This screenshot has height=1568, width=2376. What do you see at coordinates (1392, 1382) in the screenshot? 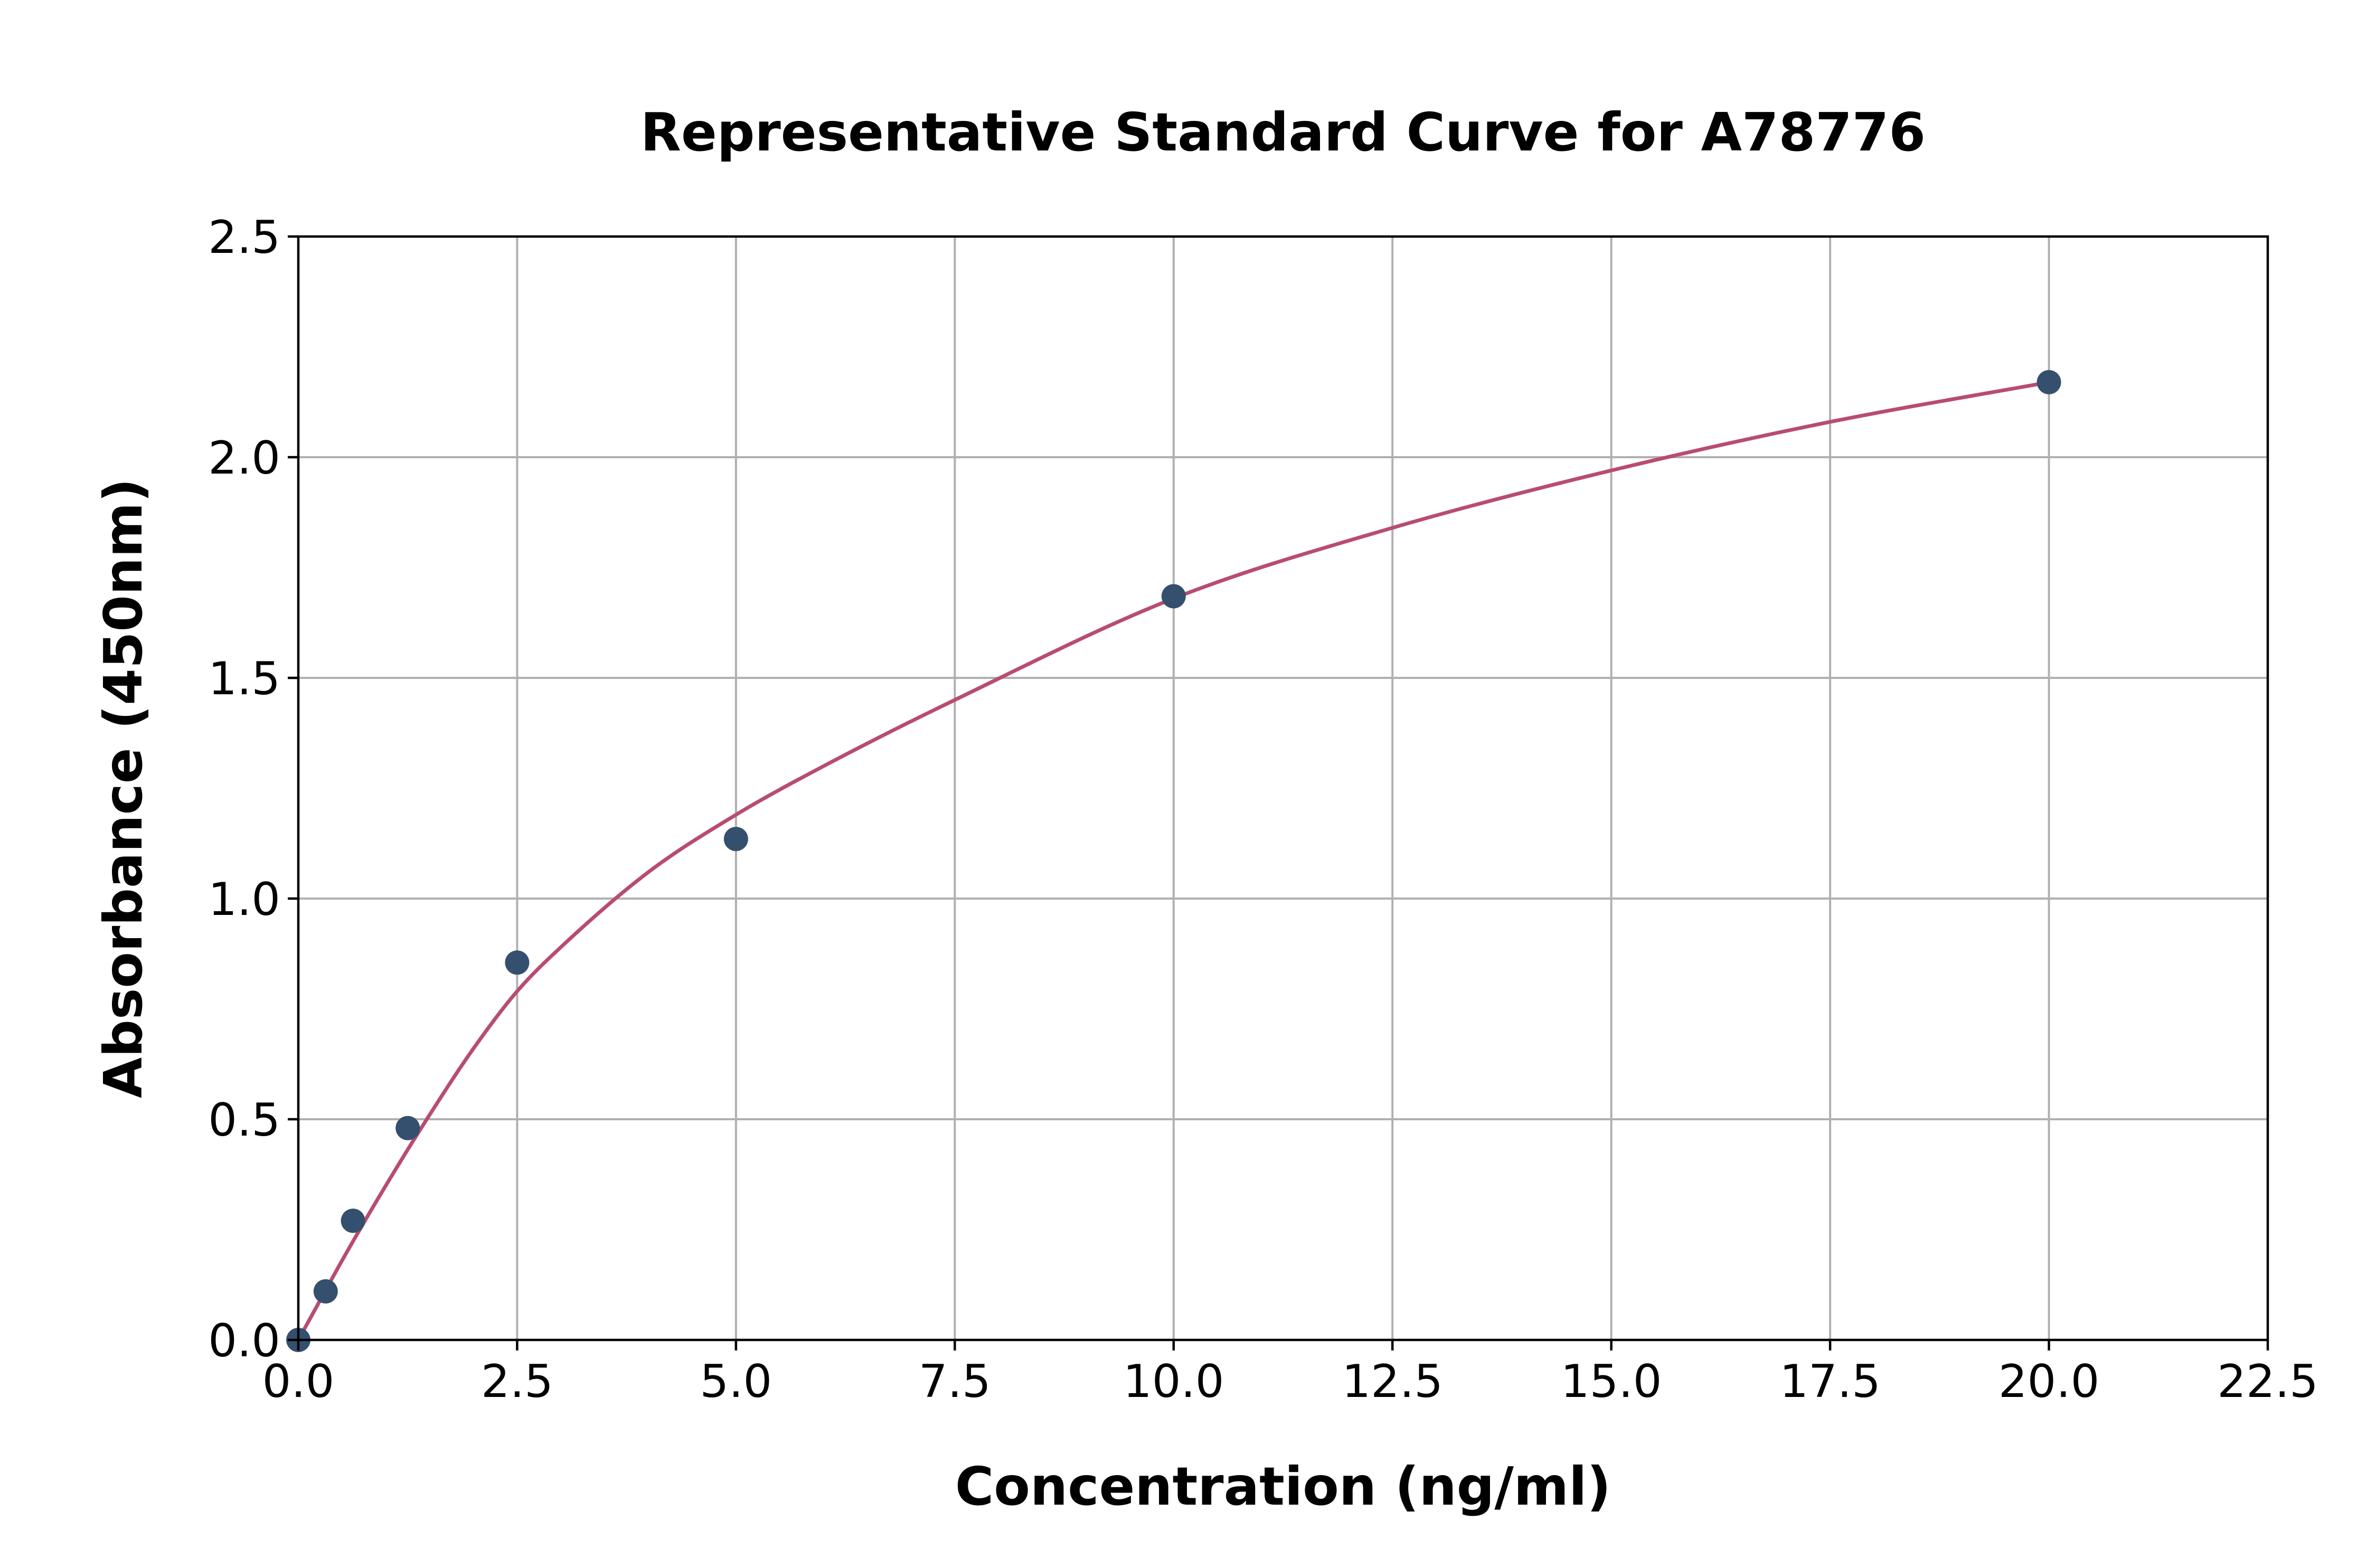
I see `x-tick-label: 12.5` at bounding box center [1392, 1382].